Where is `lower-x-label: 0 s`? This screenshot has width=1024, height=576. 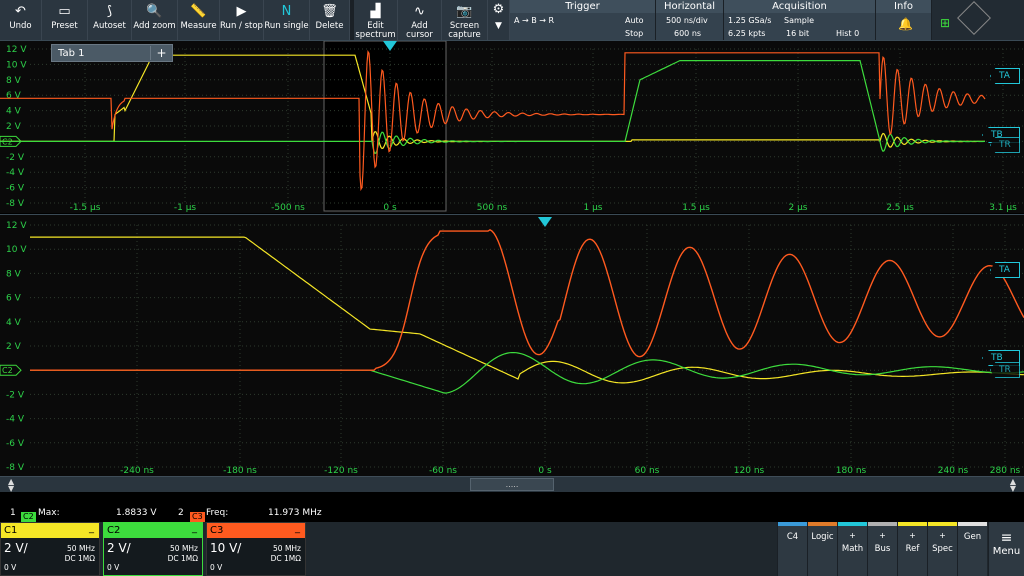
lower-x-label: 0 s is located at coordinates (545, 471).